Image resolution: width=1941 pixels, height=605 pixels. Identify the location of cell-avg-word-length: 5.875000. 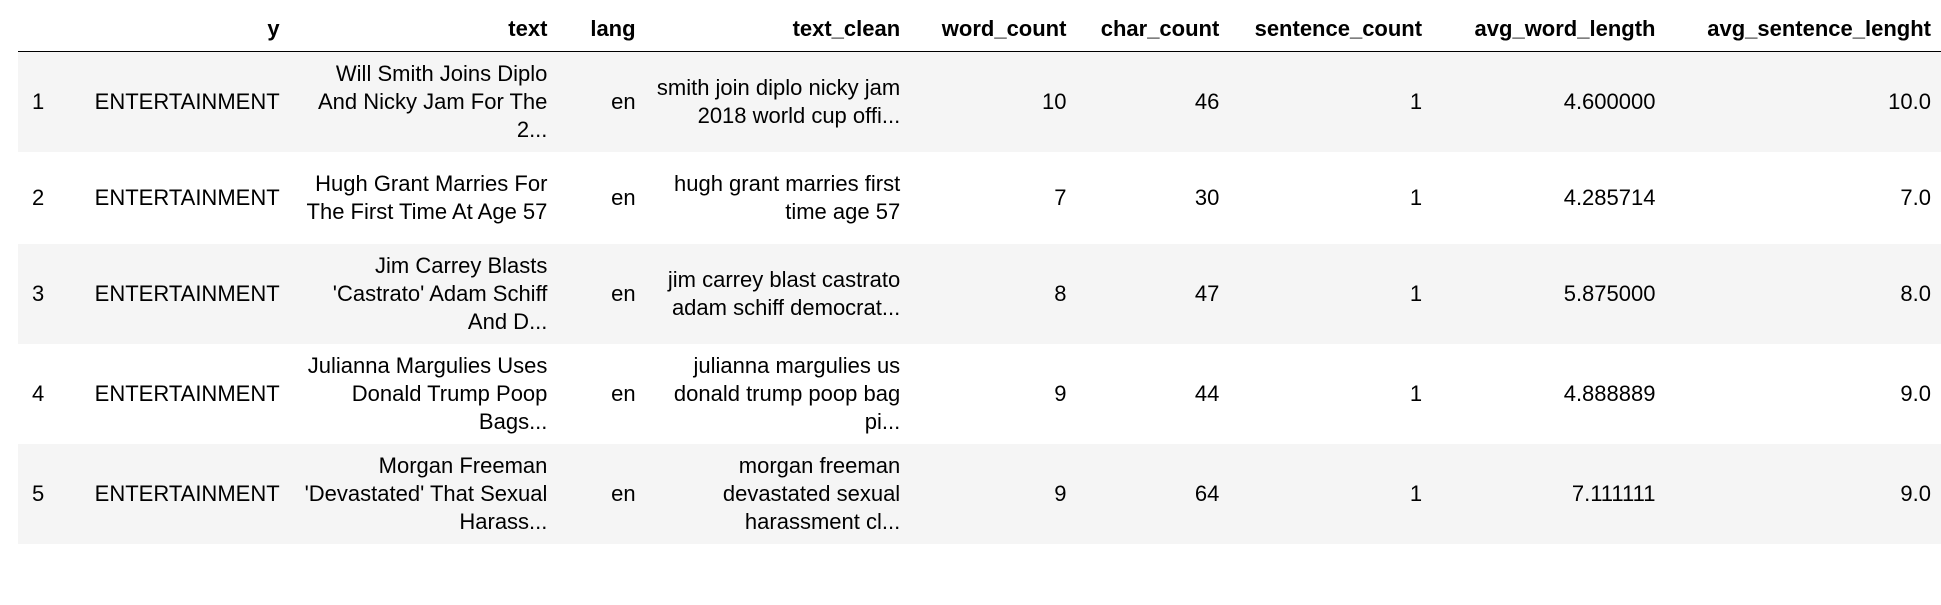
(1609, 293).